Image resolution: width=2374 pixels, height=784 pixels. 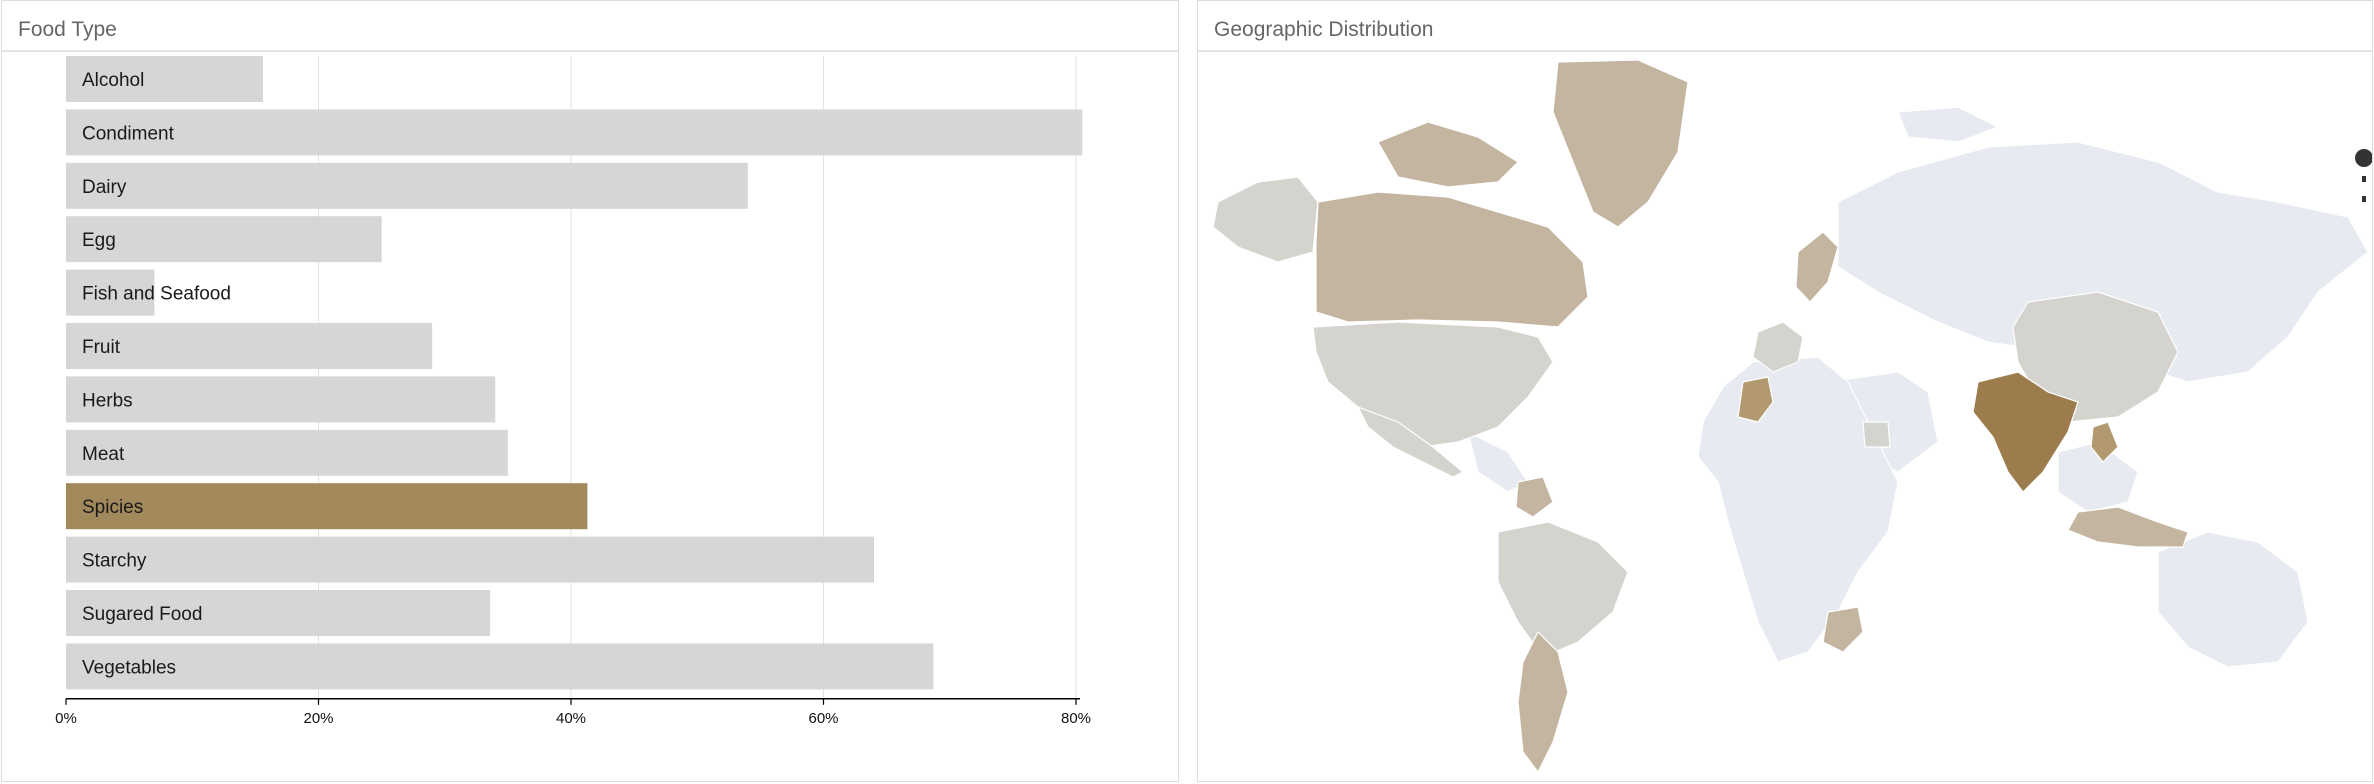 What do you see at coordinates (590, 26) in the screenshot?
I see `food-type-panel-title: Food Type` at bounding box center [590, 26].